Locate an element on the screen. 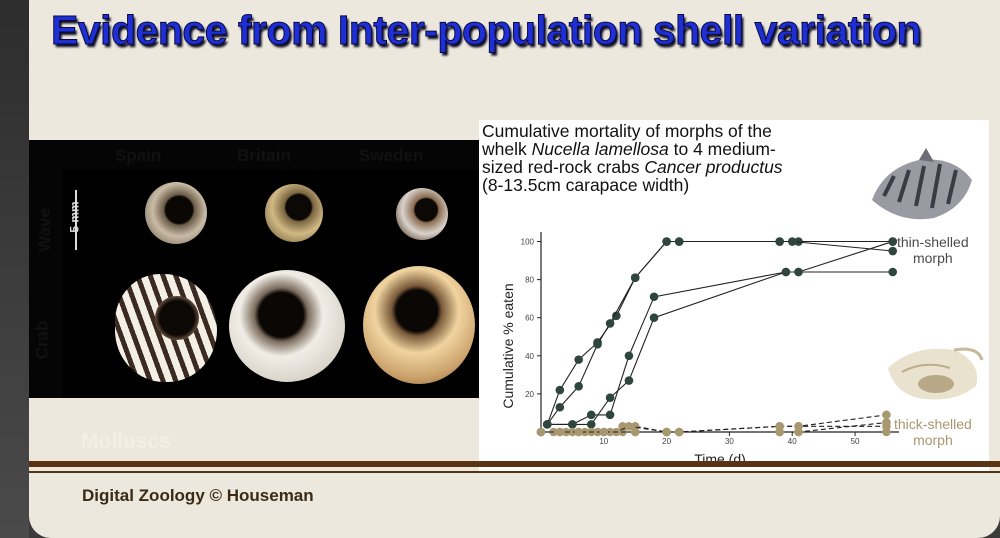  column-header-britain: Britain is located at coordinates (264, 155).